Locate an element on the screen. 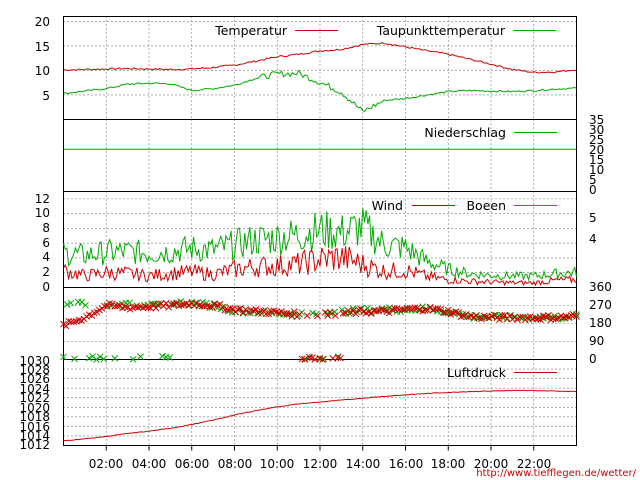 The width and height of the screenshot is (640, 480). direction-y-ticks: 0 90 180 270 360 is located at coordinates (600, 323).